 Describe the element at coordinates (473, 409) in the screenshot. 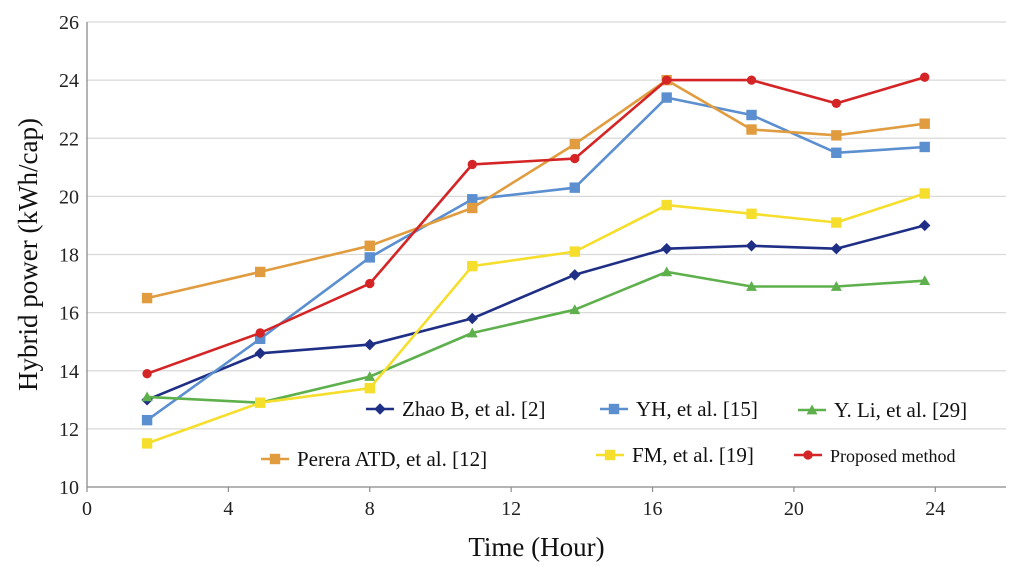

I see `legend-label: Zhao B, et al. [2]` at that location.